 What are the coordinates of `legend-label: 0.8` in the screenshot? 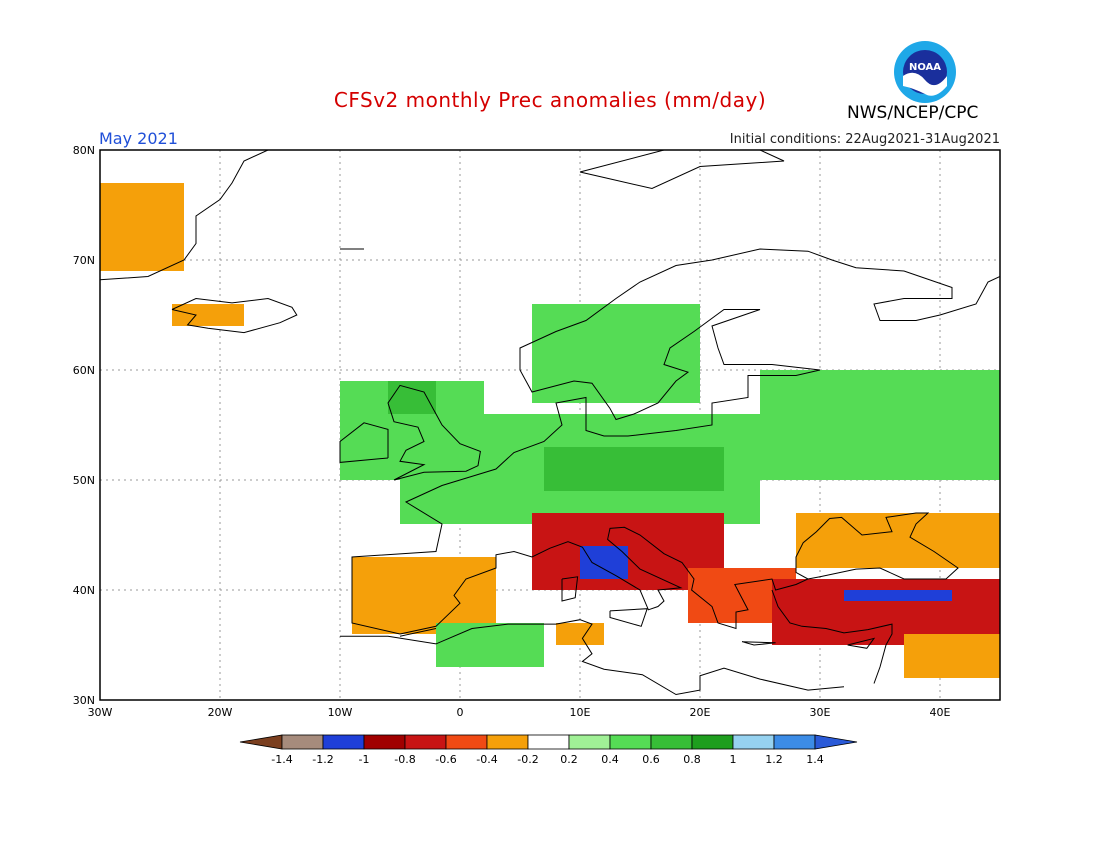 It's located at (692, 759).